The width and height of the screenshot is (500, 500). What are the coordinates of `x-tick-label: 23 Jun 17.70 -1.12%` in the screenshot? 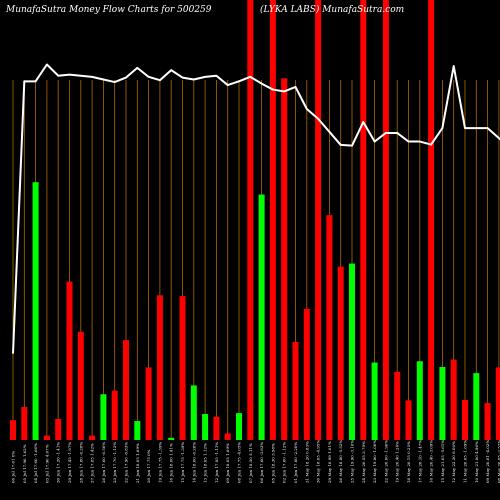 It's located at (114, 462).